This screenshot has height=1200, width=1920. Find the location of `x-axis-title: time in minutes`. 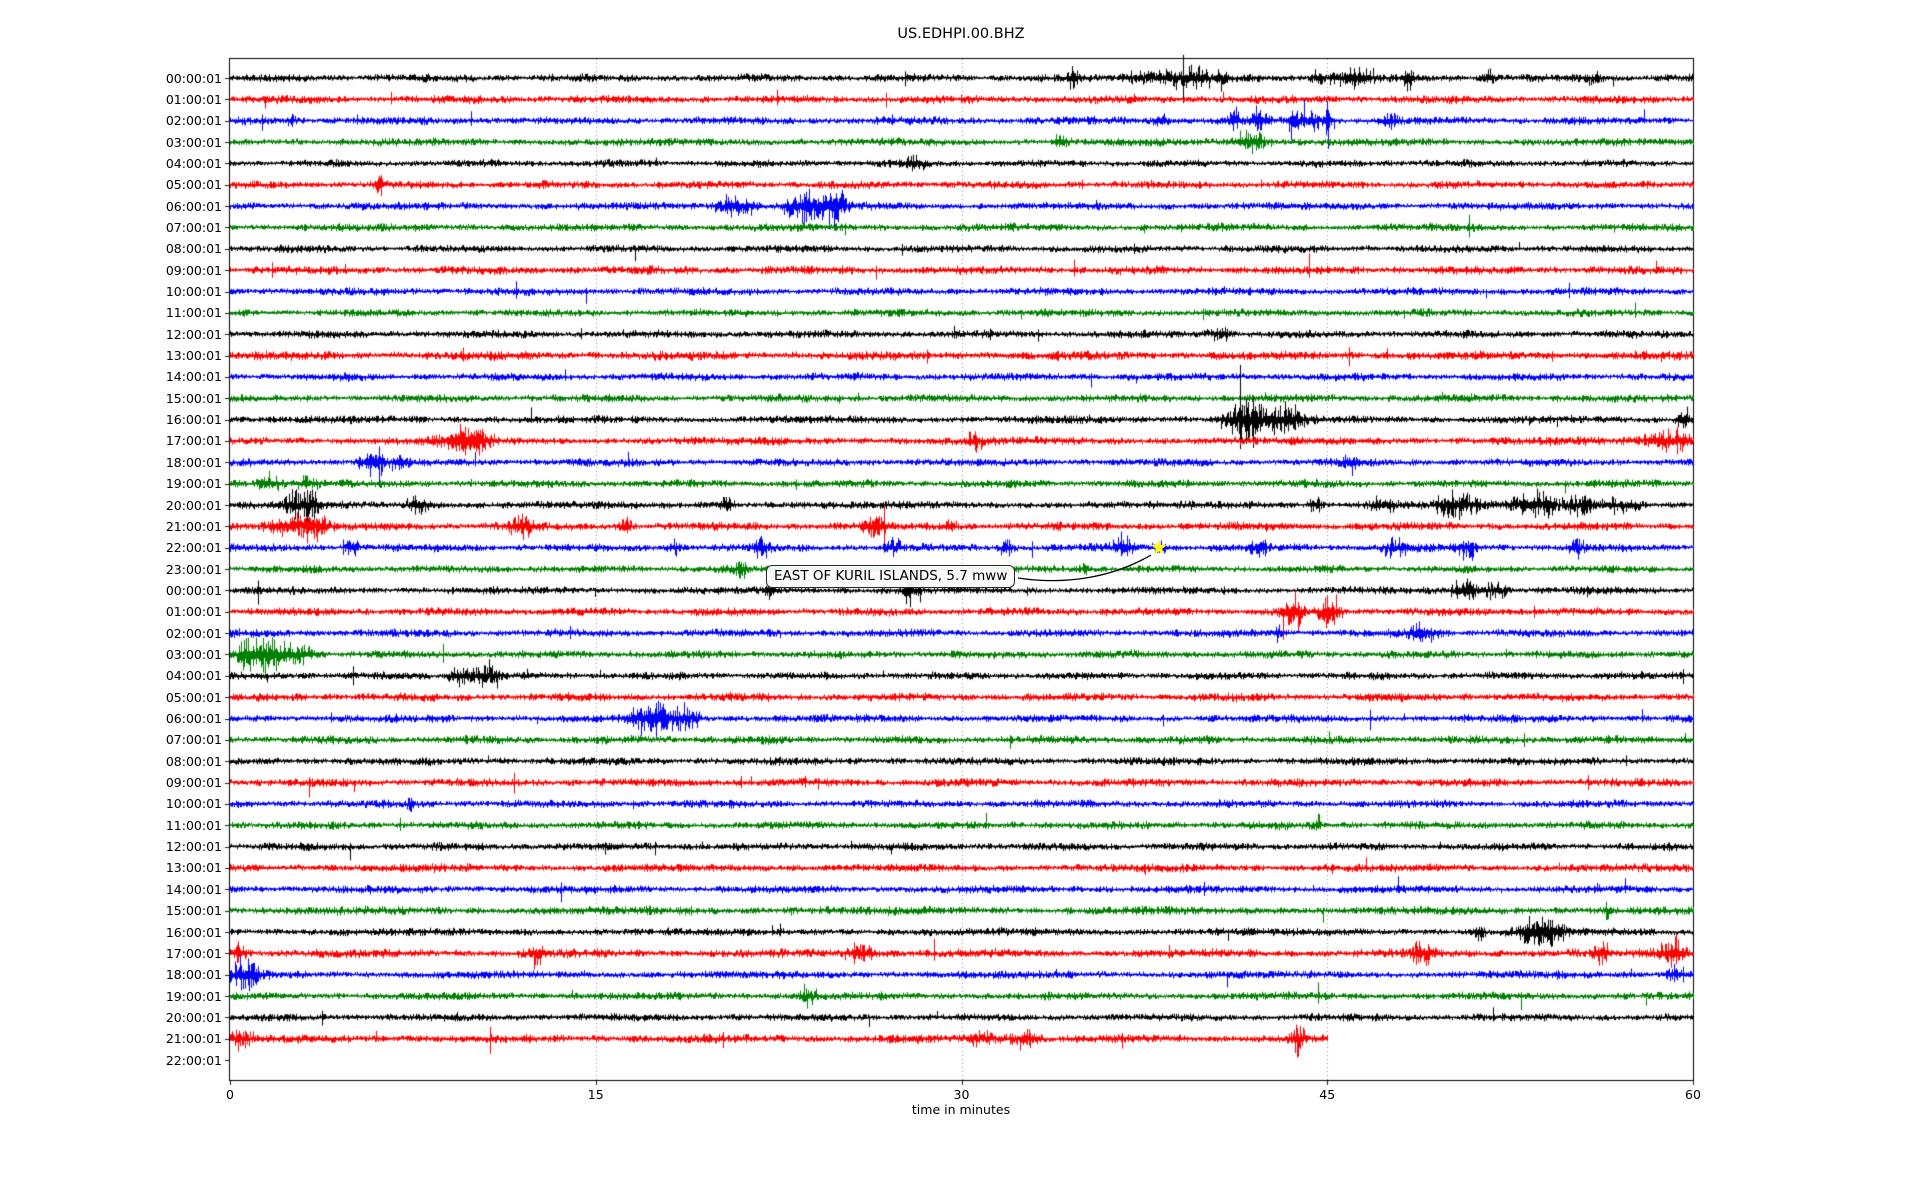

x-axis-title: time in minutes is located at coordinates (961, 1109).